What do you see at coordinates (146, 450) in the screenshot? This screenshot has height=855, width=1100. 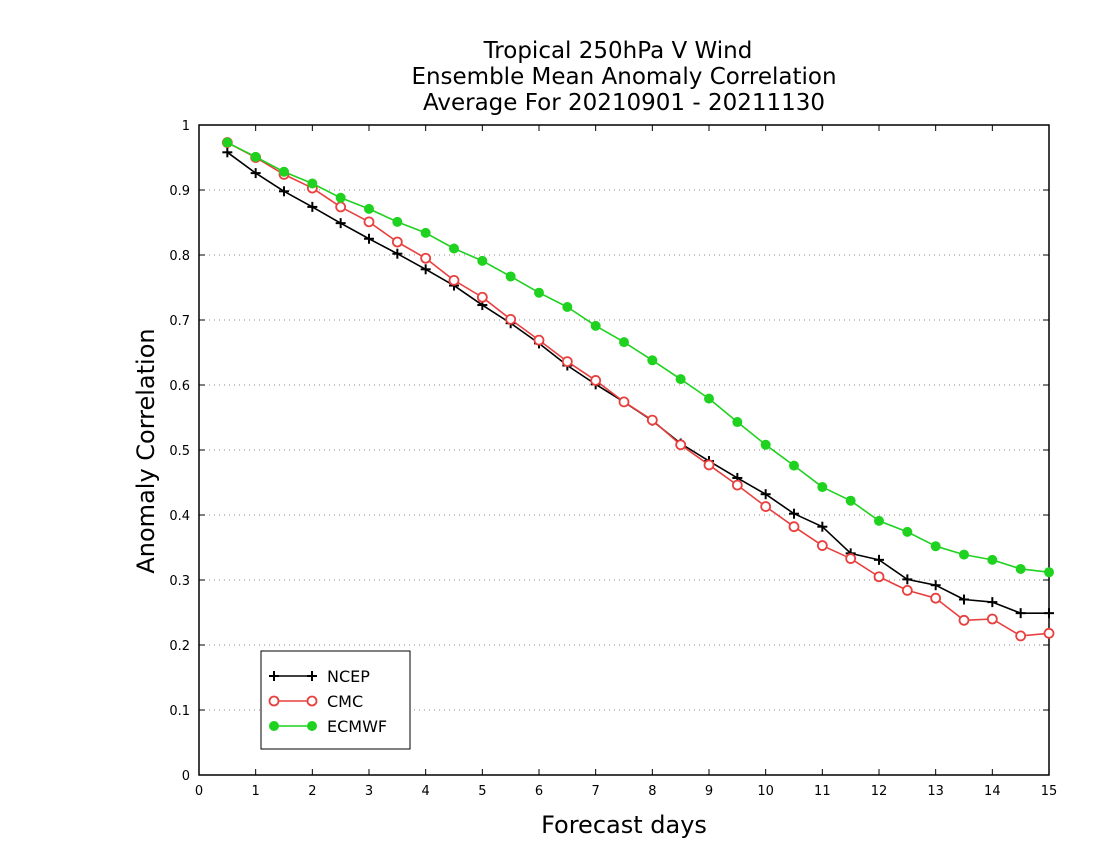 I see `y-axis-title: Anomaly Correlation` at bounding box center [146, 450].